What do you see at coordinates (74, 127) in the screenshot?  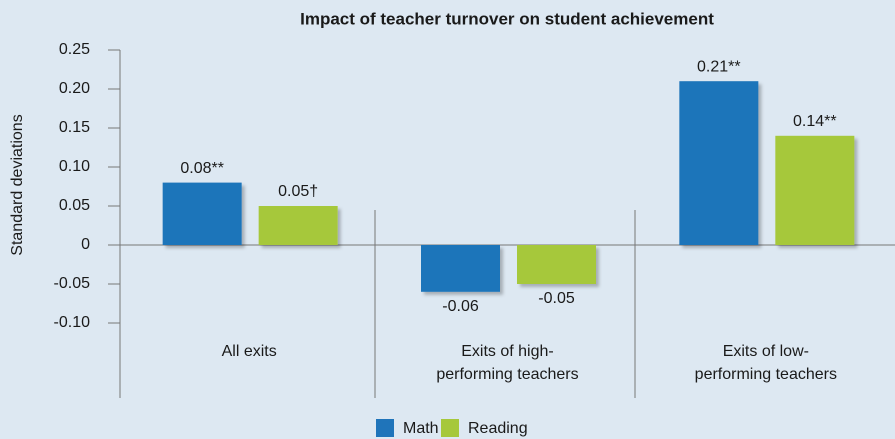 I see `y-tick-label: 0.15` at bounding box center [74, 127].